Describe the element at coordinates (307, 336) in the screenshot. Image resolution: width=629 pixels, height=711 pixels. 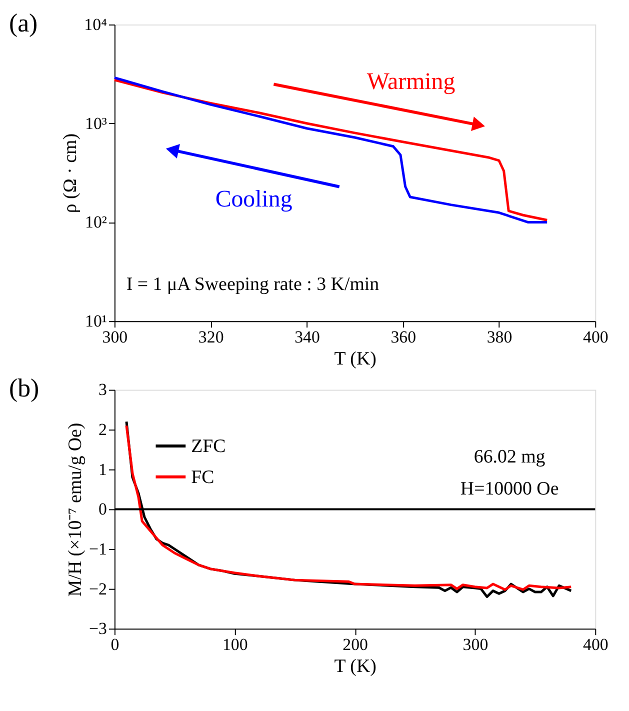
I see `x-tick-label: 340` at that location.